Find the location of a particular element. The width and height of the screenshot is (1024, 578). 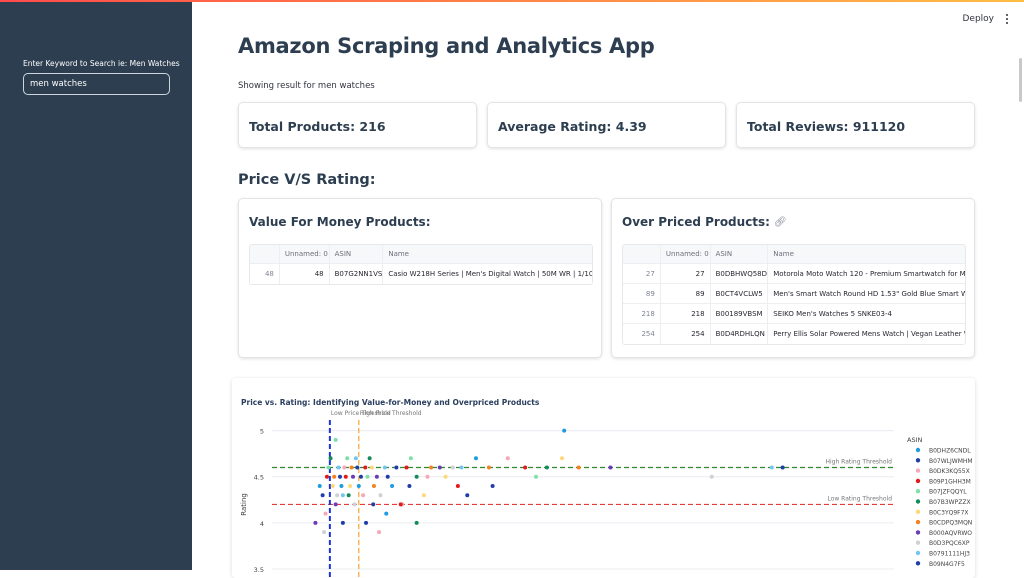

legend-item: B09P1GHH3M is located at coordinates (950, 481).